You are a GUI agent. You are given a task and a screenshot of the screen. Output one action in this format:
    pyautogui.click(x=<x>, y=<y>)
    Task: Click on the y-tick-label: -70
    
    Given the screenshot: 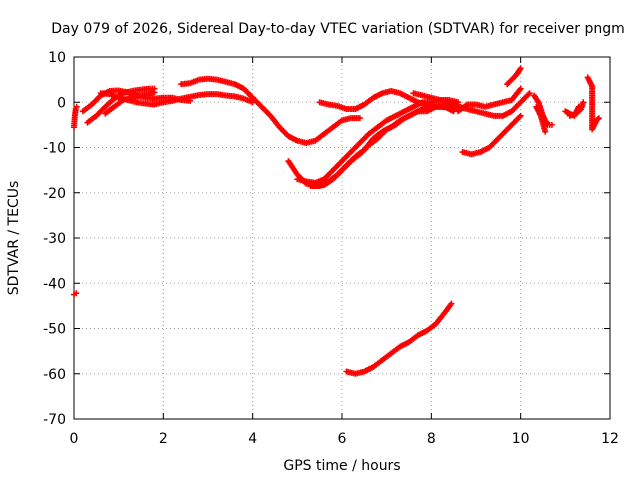 What is the action you would take?
    pyautogui.click(x=54, y=420)
    